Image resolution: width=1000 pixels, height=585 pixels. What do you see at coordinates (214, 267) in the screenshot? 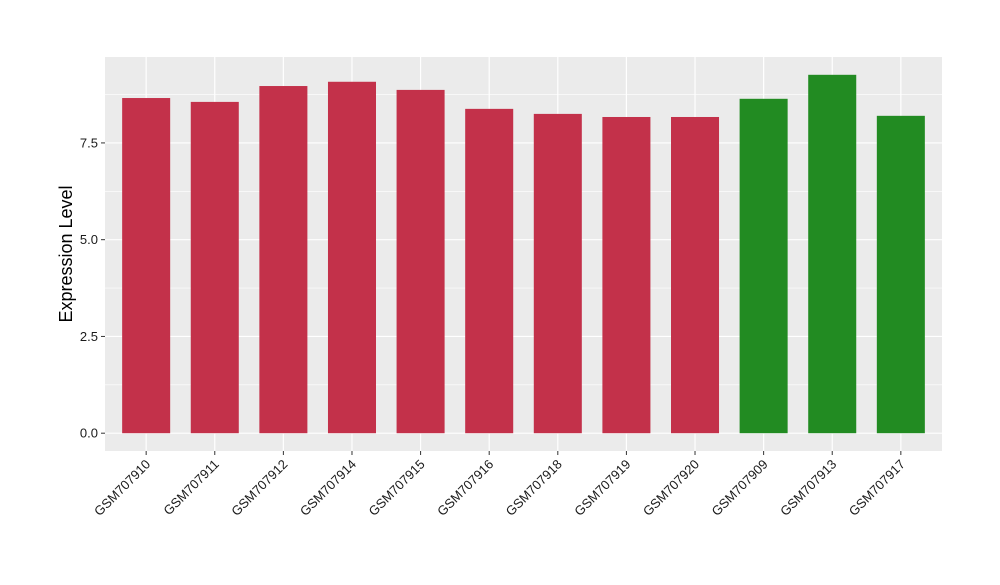
I see `bar-GSM707911` at bounding box center [214, 267].